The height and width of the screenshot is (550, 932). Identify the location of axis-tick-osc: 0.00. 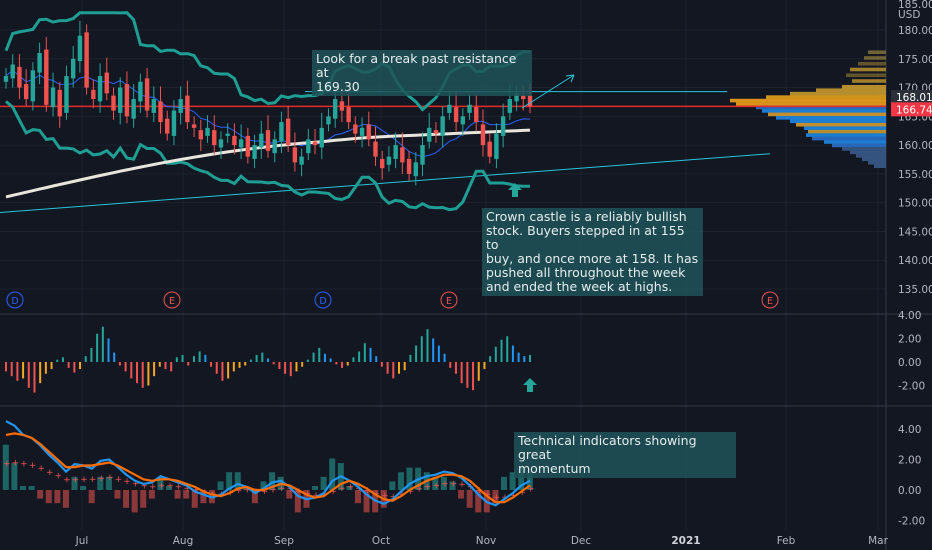
(909, 491).